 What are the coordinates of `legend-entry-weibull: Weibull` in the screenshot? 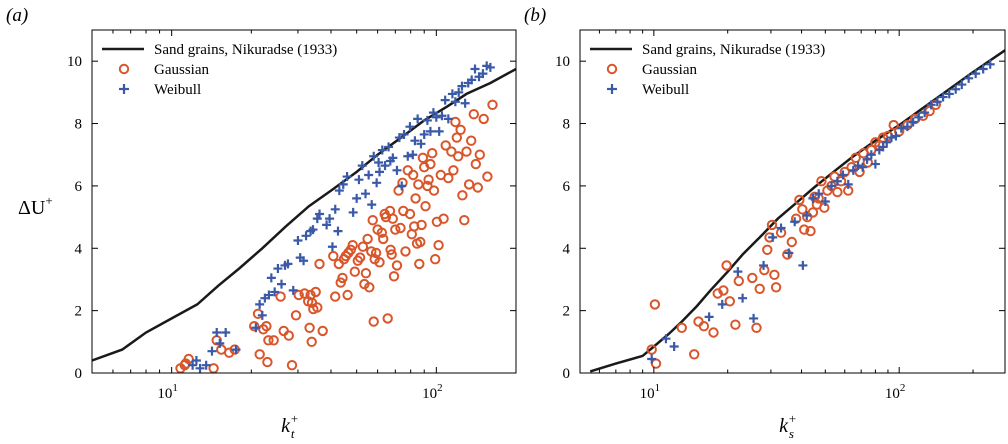 It's located at (665, 90).